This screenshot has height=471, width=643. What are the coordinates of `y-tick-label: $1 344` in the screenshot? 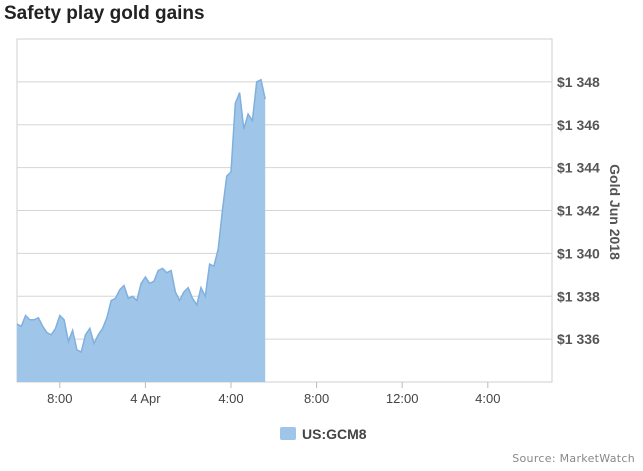 It's located at (578, 168).